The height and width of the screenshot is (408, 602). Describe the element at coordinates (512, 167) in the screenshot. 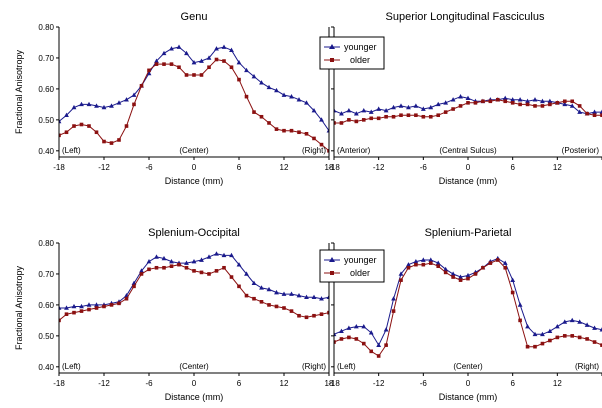

I see `panel-1-x-tick-label: 6` at that location.